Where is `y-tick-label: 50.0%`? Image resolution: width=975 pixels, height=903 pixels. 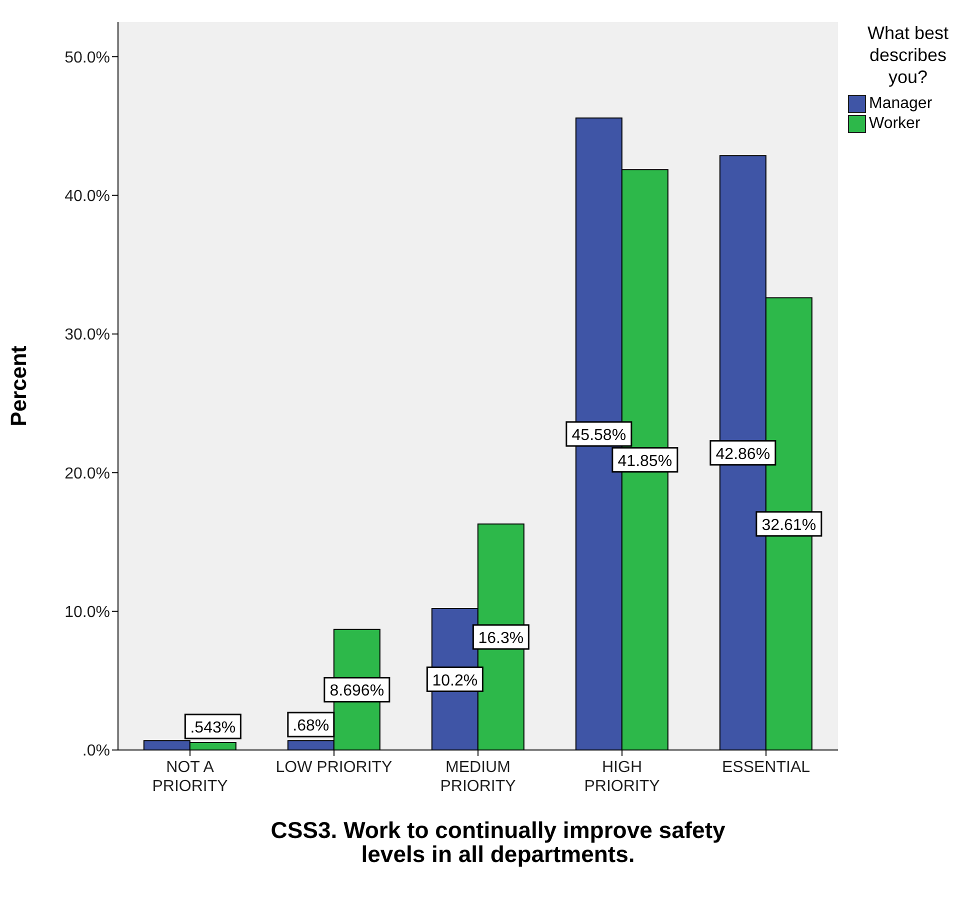
y-tick-label: 50.0% is located at coordinates (87, 57).